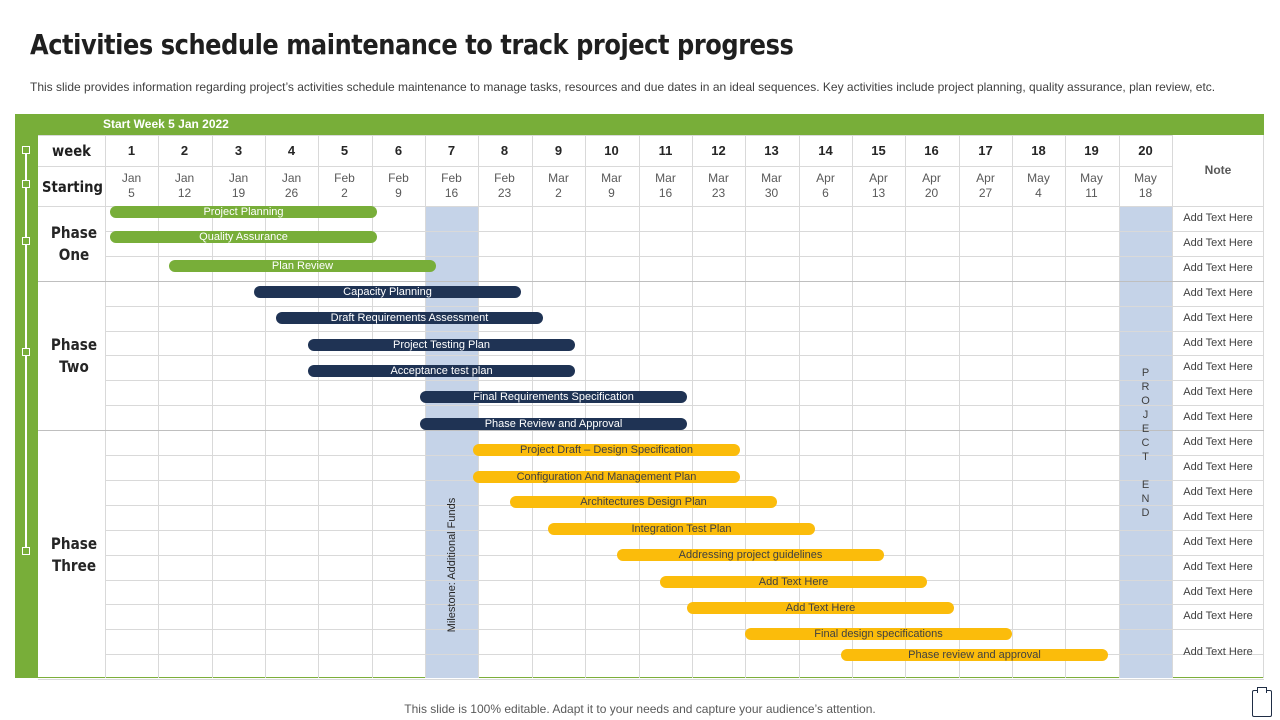 The image size is (1280, 720). I want to click on week-start-date: Mar 2, so click(558, 186).